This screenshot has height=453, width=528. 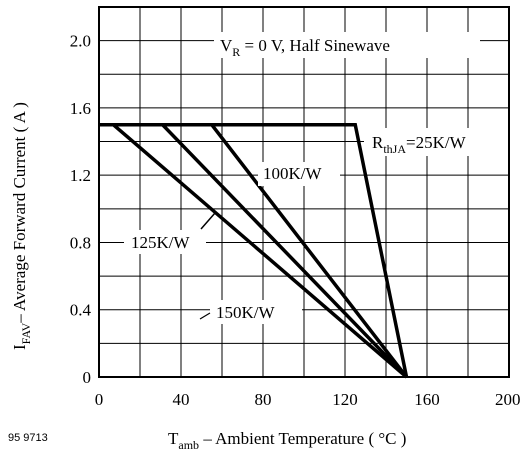 I want to click on y-tick-label: 2.0, so click(x=80, y=41).